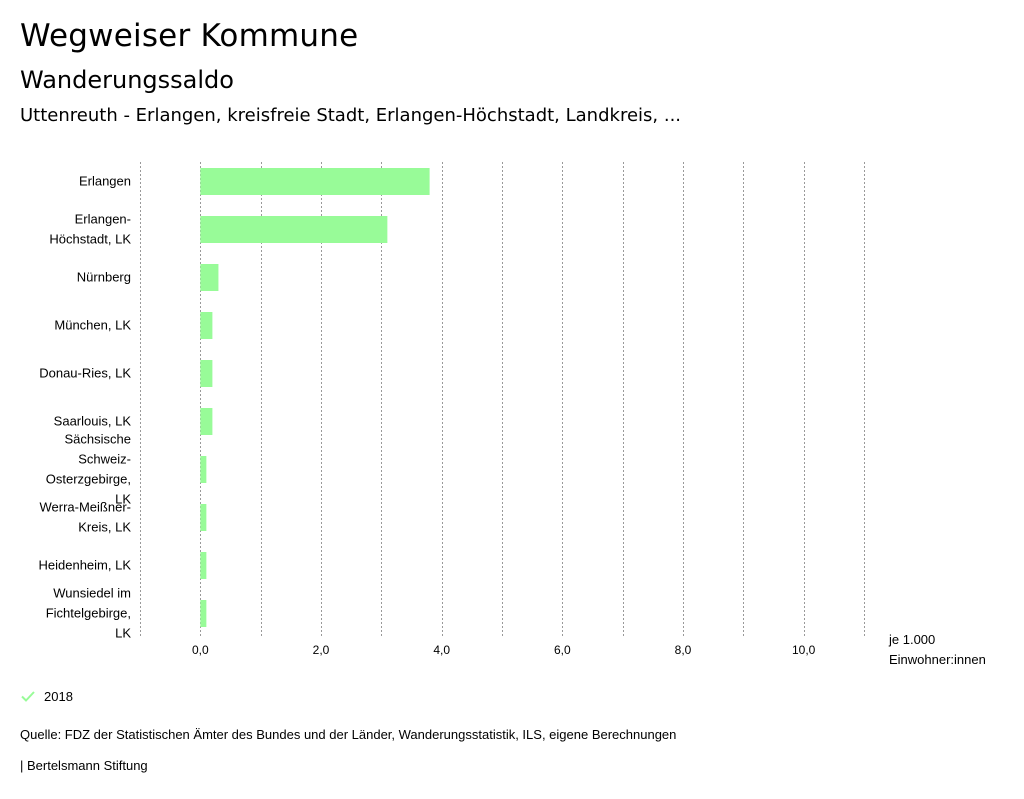 Image resolution: width=1024 pixels, height=799 pixels. I want to click on check-icon, so click(28, 696).